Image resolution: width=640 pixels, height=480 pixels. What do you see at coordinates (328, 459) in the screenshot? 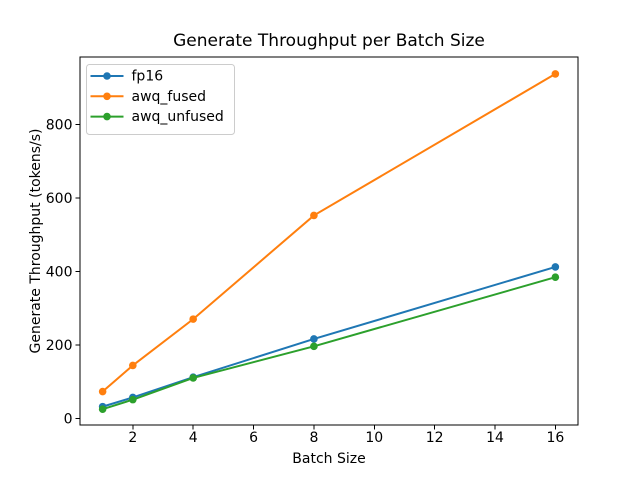
I see `x-axis-label: Batch Size` at bounding box center [328, 459].